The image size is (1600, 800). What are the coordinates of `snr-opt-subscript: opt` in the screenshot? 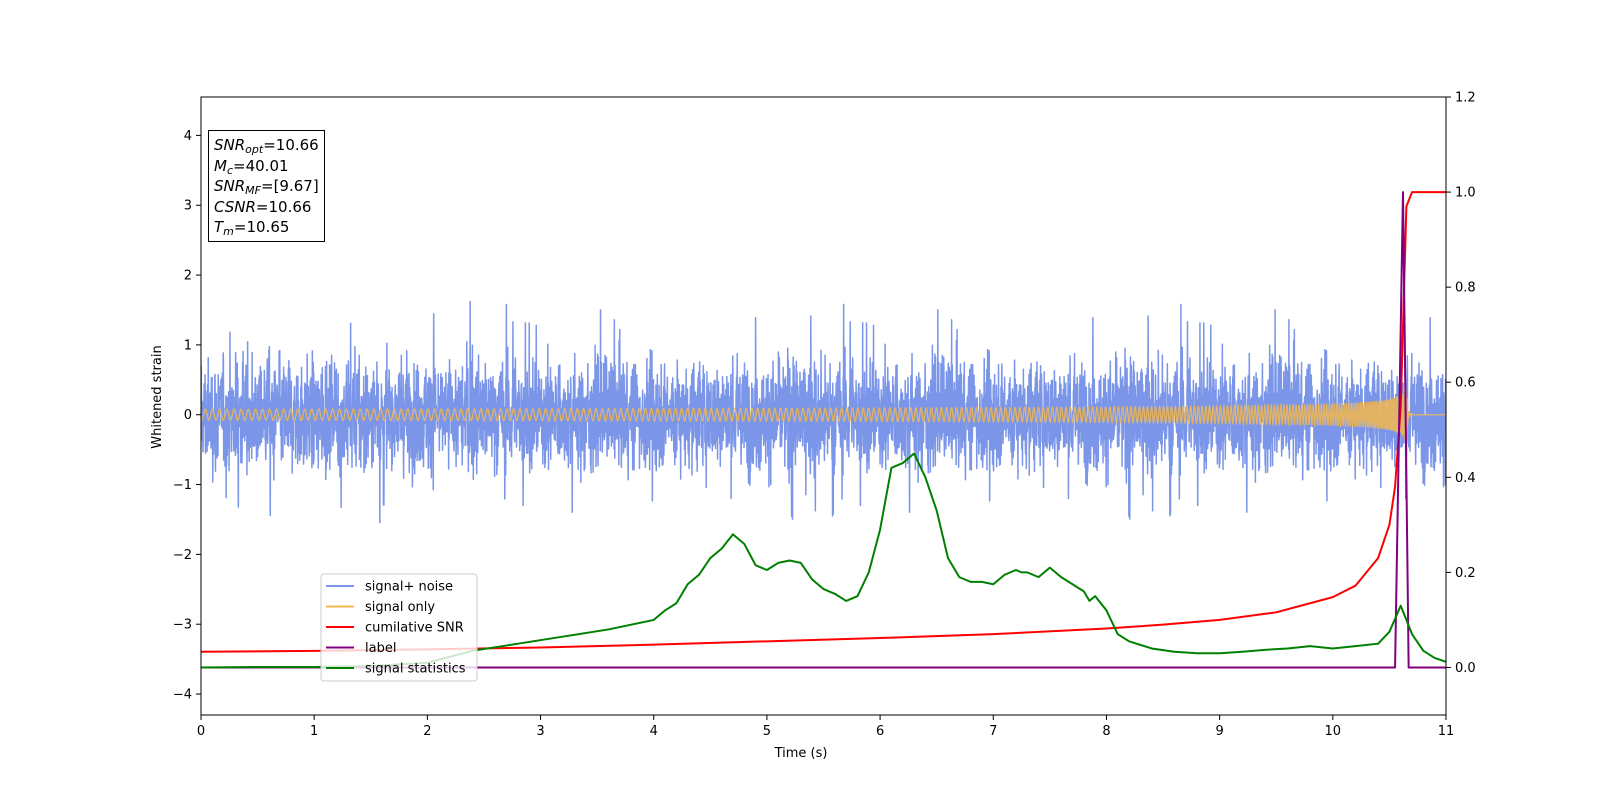 It's located at (254, 149).